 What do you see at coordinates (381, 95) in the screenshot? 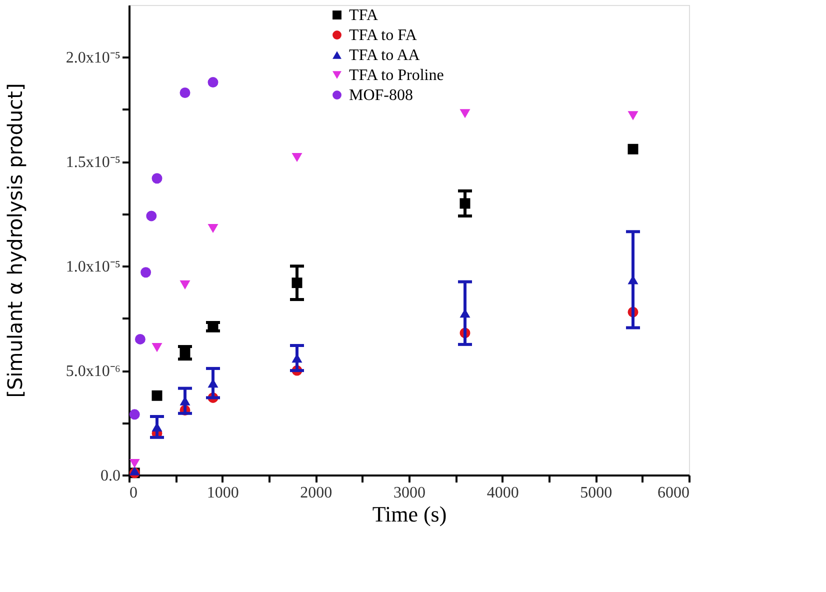
I see `legend-label: MOF-808` at bounding box center [381, 95].